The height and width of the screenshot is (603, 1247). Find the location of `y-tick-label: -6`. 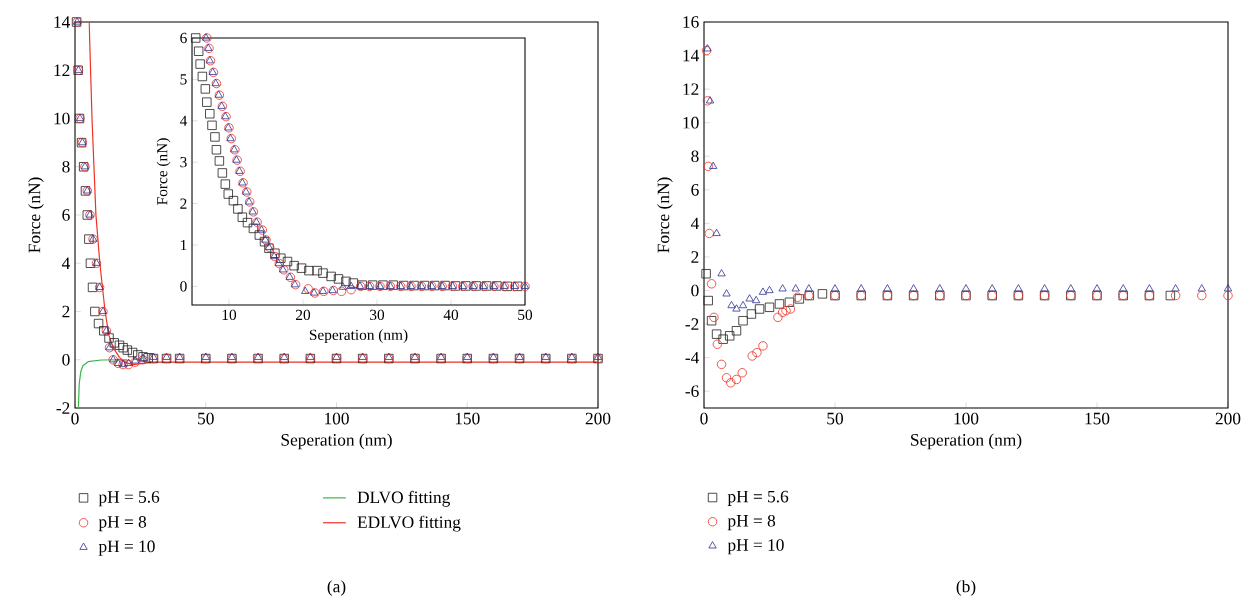

y-tick-label: -6 is located at coordinates (692, 391).